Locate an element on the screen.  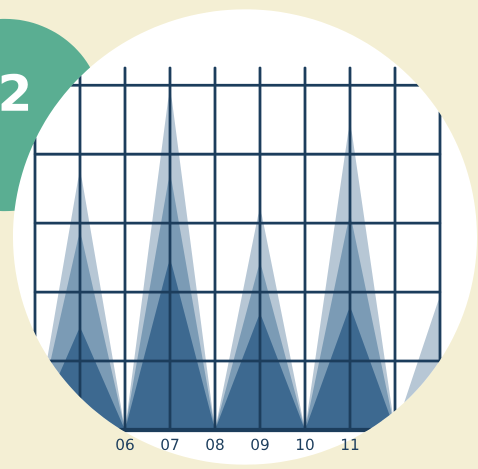
text: 2 is located at coordinates (15, 92).